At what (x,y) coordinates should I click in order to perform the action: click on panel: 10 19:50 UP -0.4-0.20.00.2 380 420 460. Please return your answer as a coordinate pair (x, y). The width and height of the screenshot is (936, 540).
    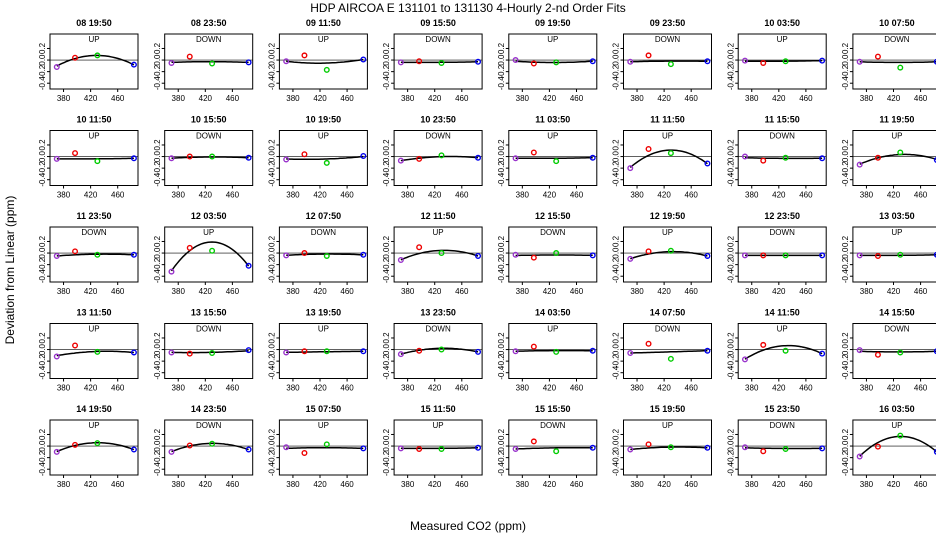
    Looking at the image, I should click on (318, 157).